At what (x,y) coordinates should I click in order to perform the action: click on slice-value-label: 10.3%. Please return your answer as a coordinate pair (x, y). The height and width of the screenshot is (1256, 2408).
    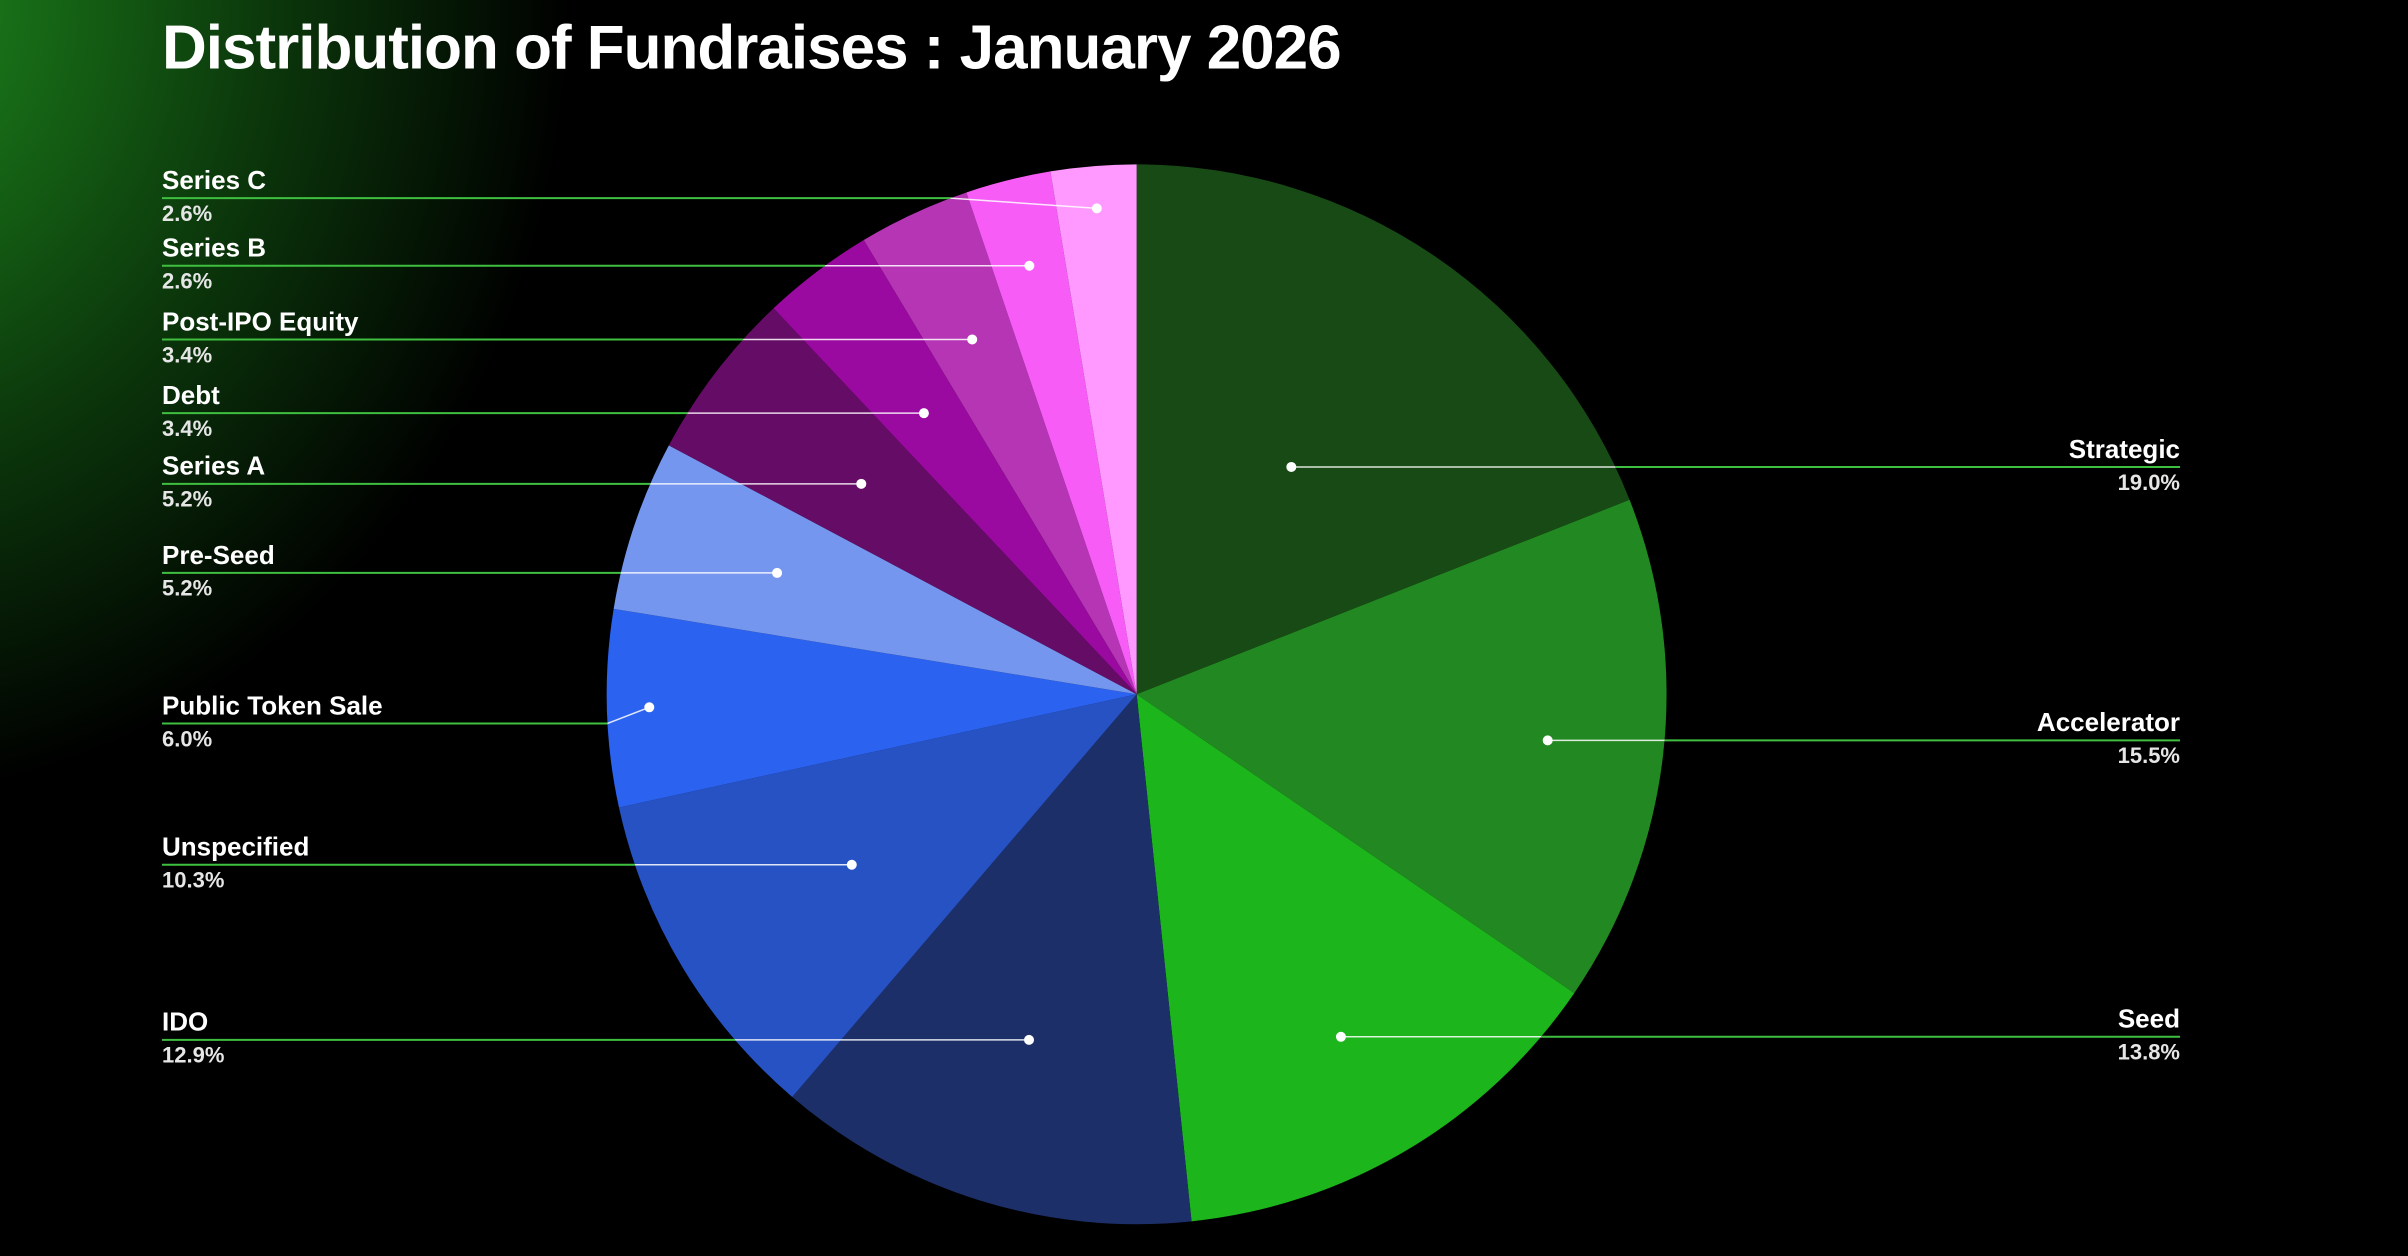
    Looking at the image, I should click on (193, 880).